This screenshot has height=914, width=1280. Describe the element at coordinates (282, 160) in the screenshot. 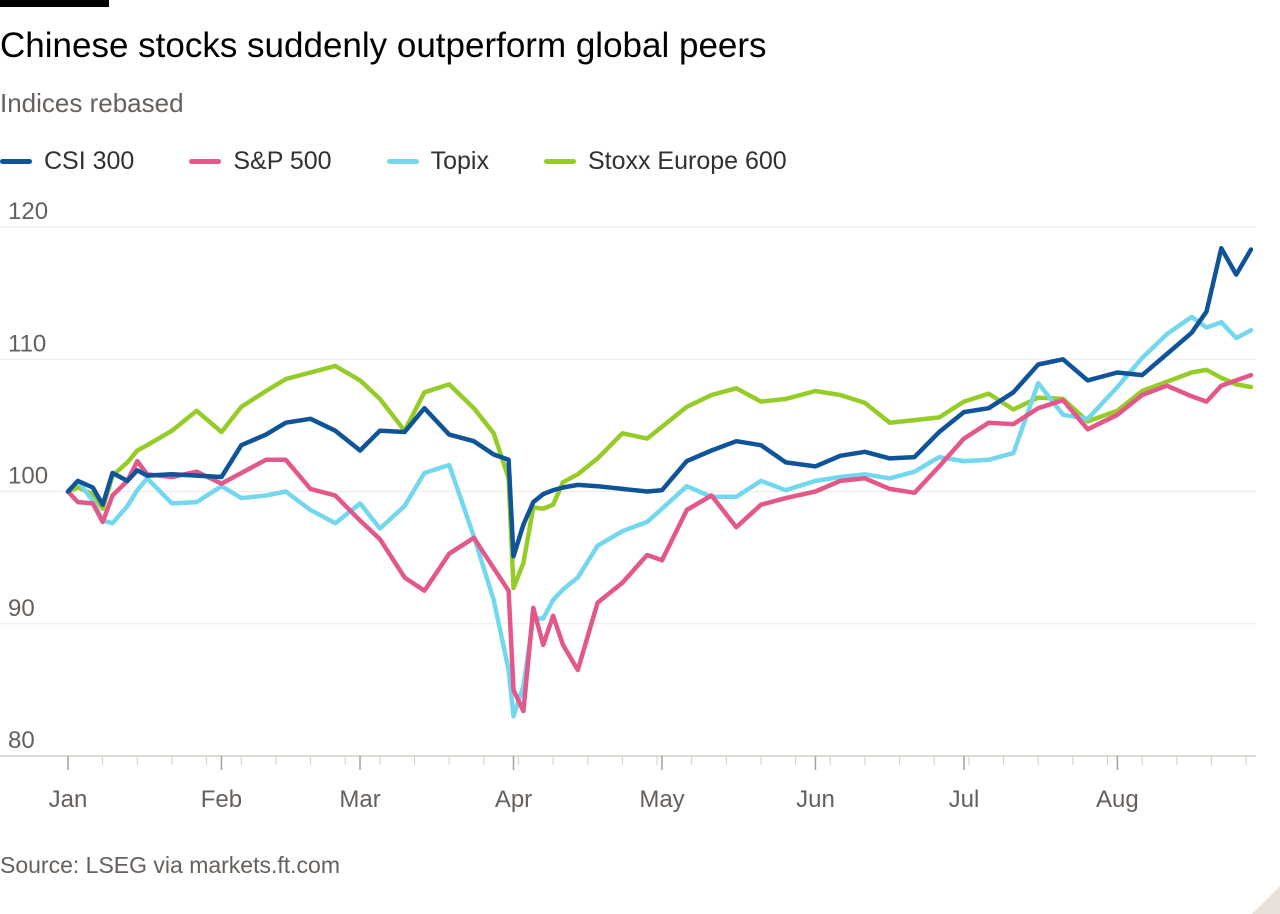

I see `legend-label-sp500: S&P 500` at that location.